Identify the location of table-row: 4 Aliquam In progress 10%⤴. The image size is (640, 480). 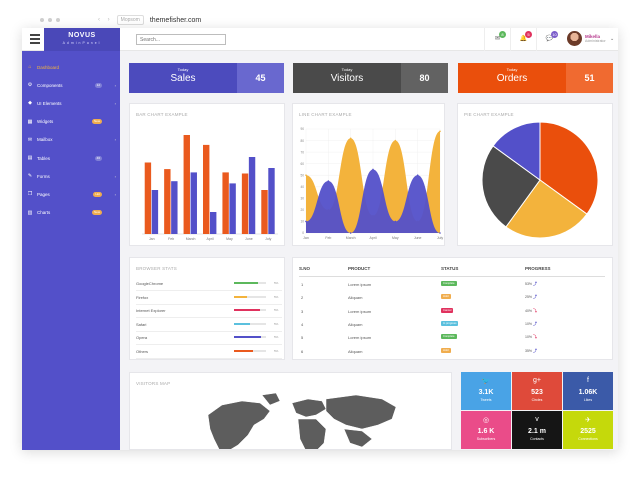
(452, 324).